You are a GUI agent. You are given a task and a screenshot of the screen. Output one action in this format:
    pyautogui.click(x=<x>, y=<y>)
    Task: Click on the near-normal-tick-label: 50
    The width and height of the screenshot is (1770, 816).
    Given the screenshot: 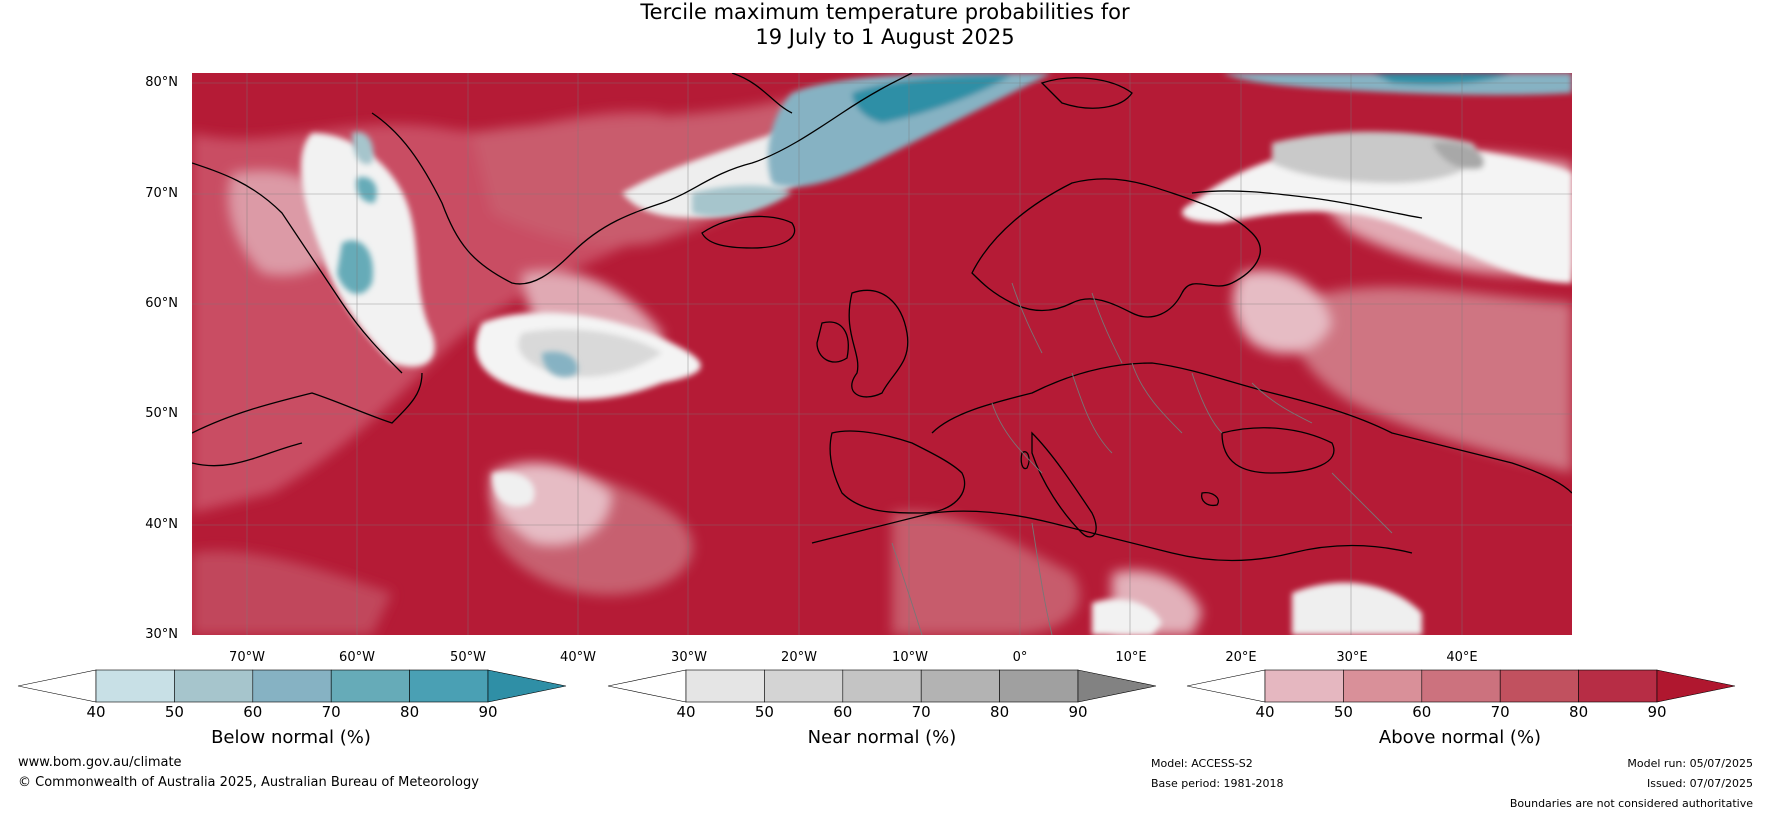 What is the action you would take?
    pyautogui.click(x=764, y=712)
    